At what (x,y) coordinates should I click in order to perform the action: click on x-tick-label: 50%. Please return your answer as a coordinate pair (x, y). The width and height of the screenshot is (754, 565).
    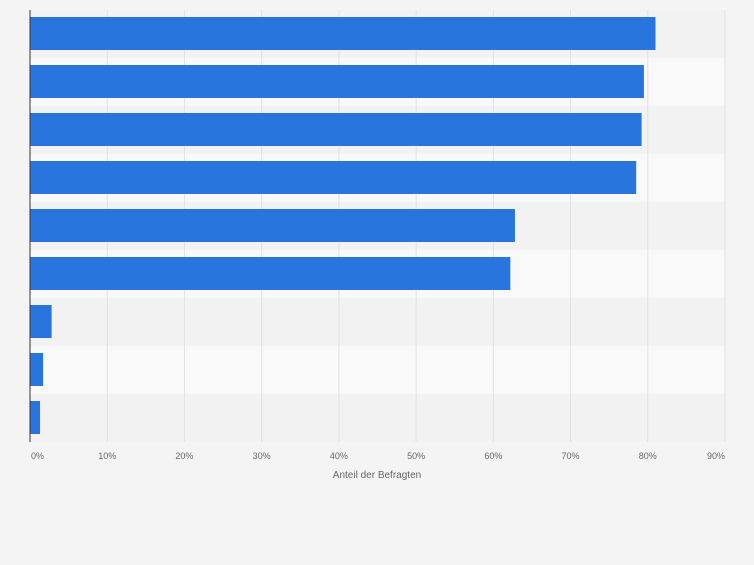
    Looking at the image, I should click on (416, 456).